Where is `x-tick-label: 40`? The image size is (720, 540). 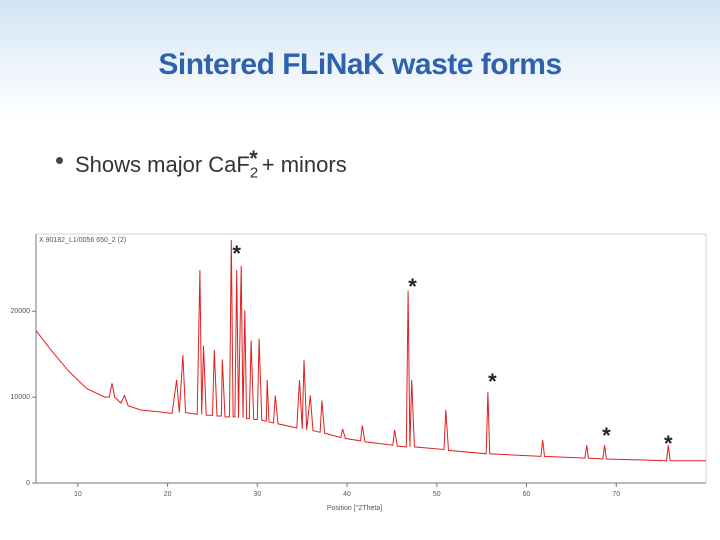
x-tick-label: 40 is located at coordinates (347, 494).